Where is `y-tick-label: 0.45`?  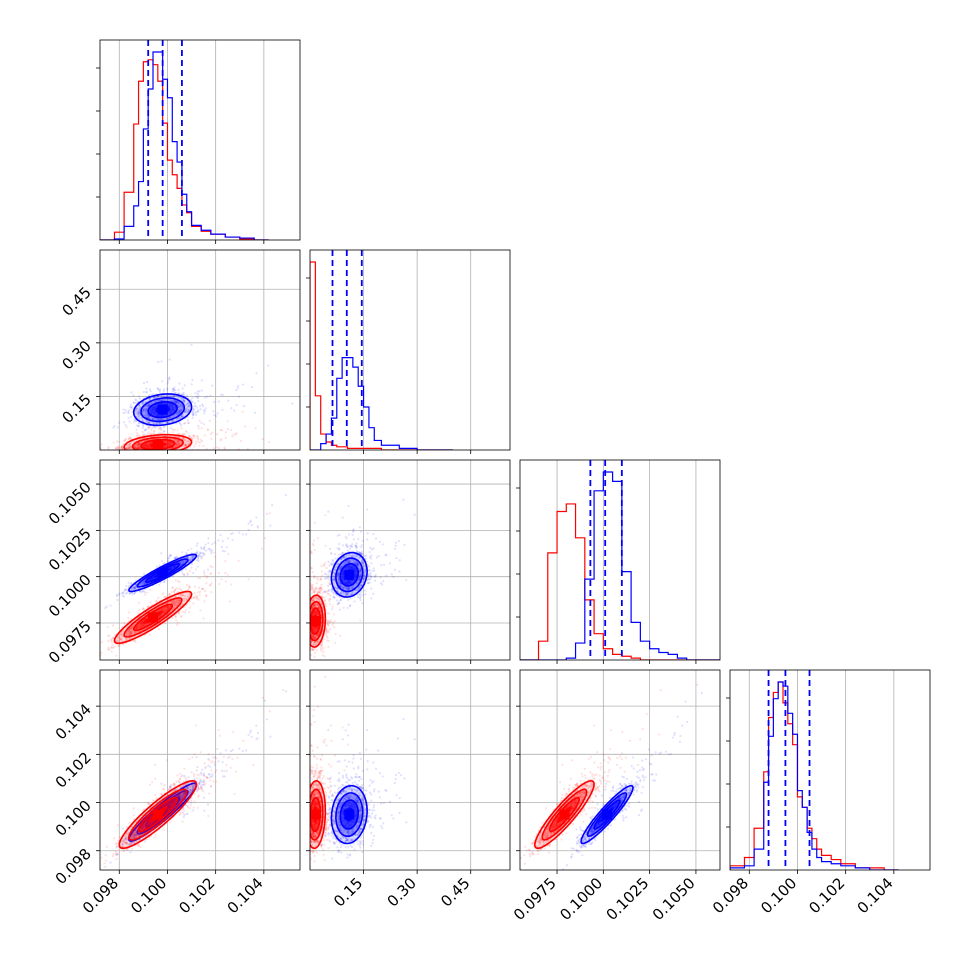
y-tick-label: 0.45 is located at coordinates (76, 301).